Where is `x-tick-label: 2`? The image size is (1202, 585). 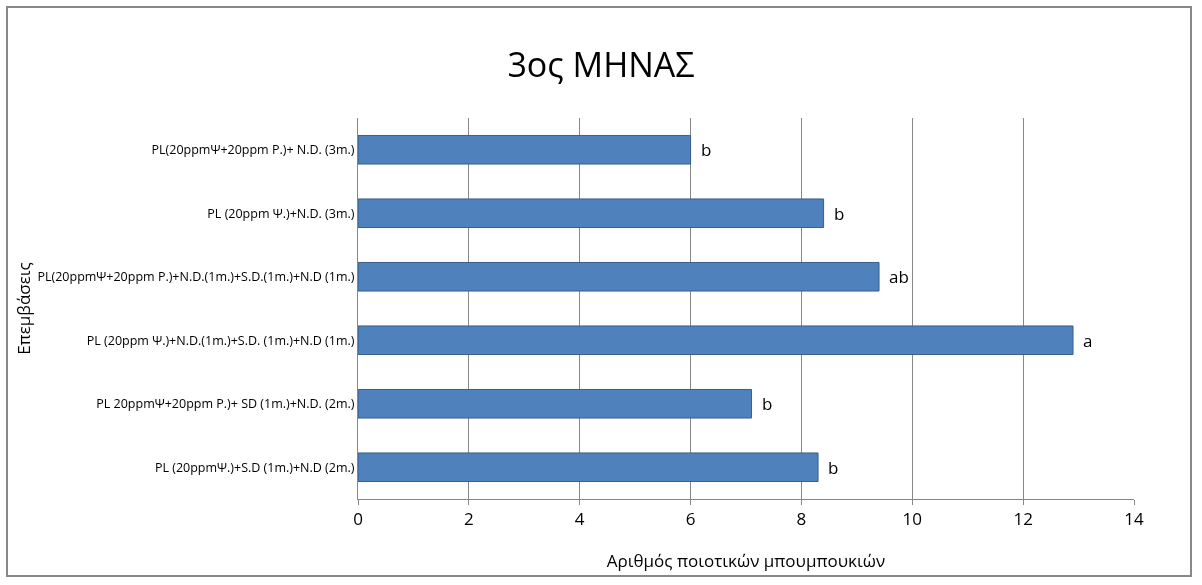 x-tick-label: 2 is located at coordinates (468, 519).